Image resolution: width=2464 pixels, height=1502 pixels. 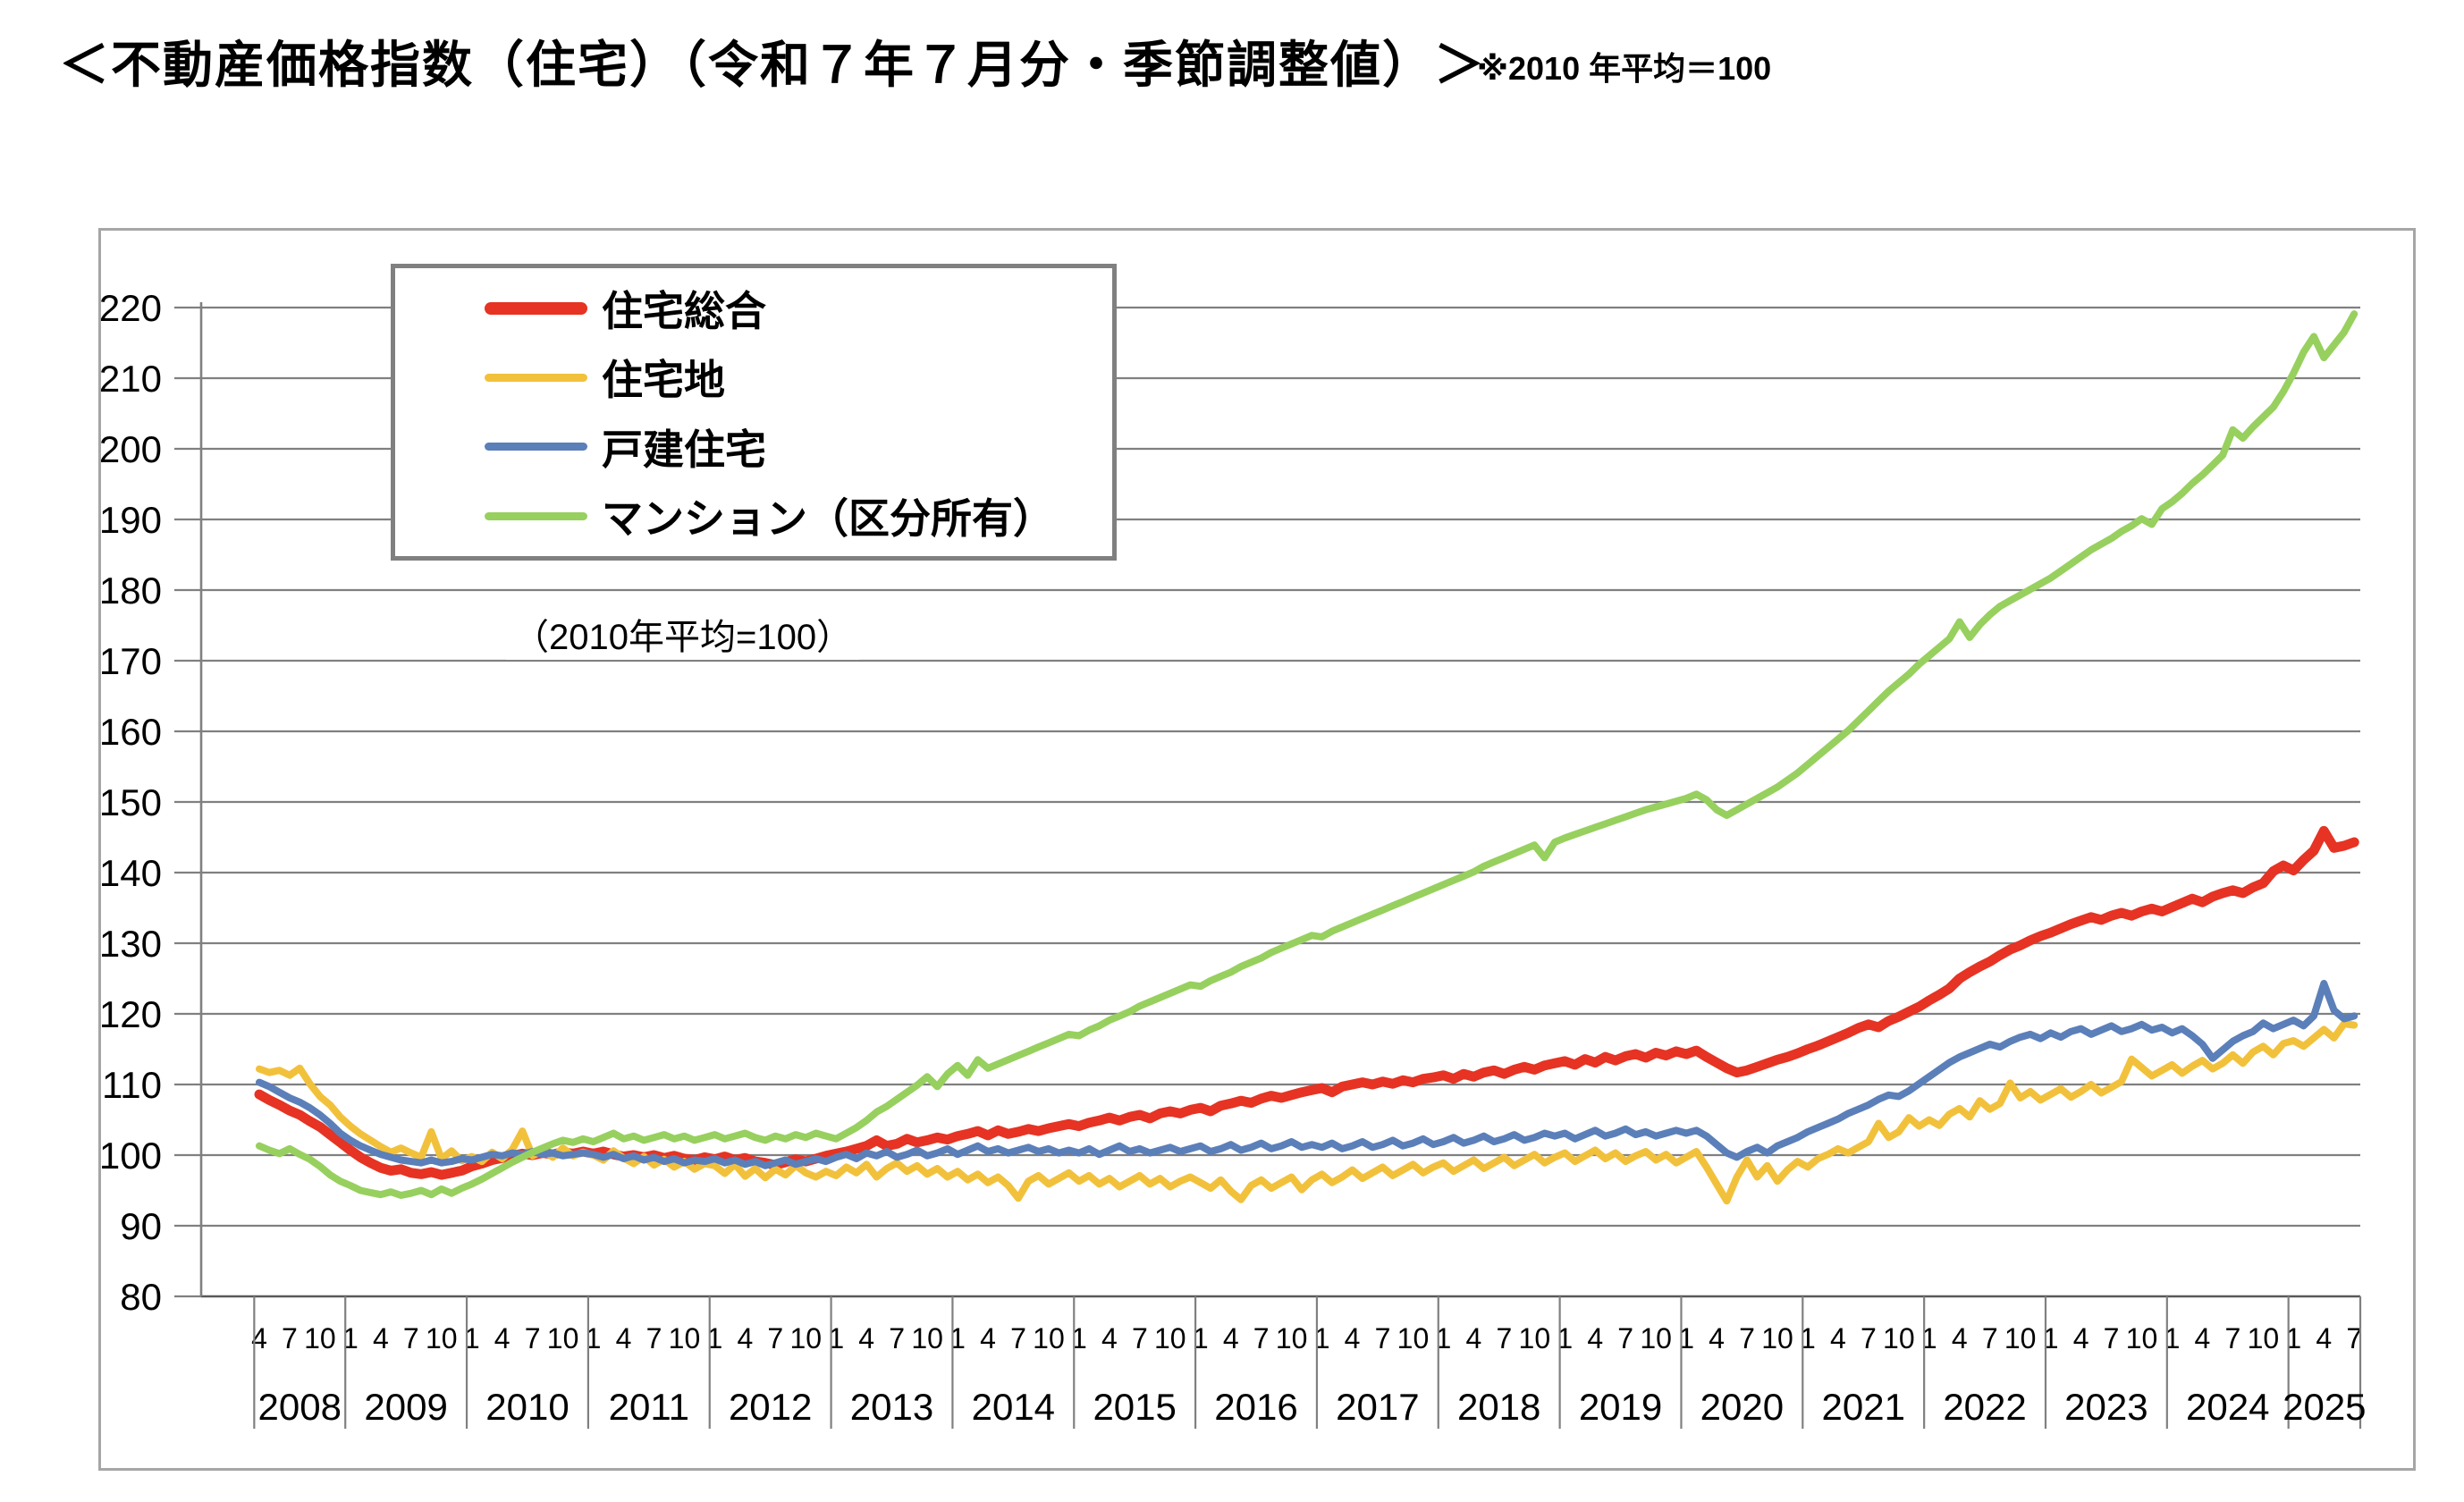 What do you see at coordinates (684, 450) in the screenshot?
I see `legend-label-kodate: 戸建住宅` at bounding box center [684, 450].